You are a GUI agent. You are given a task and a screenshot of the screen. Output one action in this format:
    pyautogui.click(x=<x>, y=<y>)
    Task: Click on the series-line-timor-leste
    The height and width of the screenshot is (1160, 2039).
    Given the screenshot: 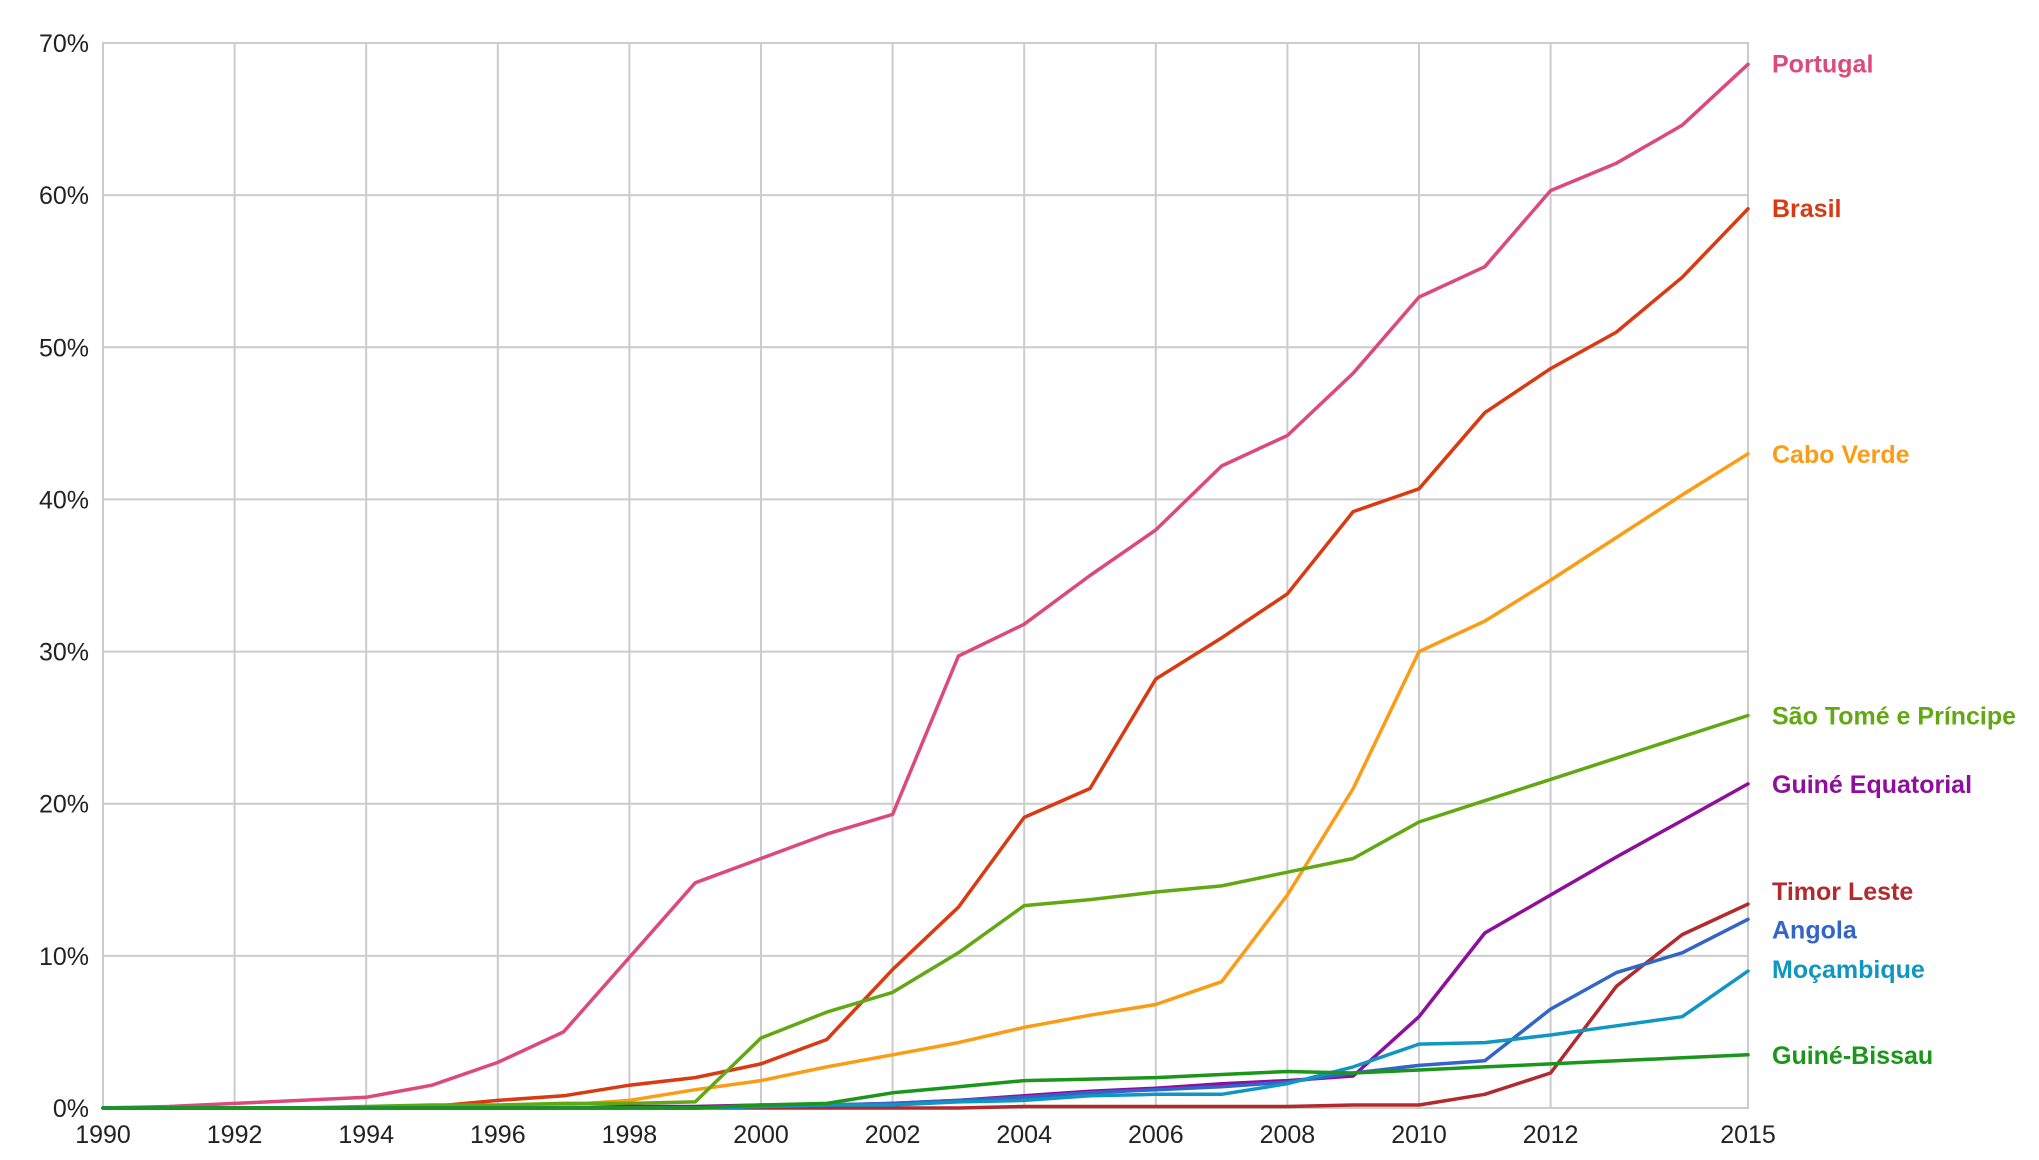 What is the action you would take?
    pyautogui.click(x=925, y=1006)
    